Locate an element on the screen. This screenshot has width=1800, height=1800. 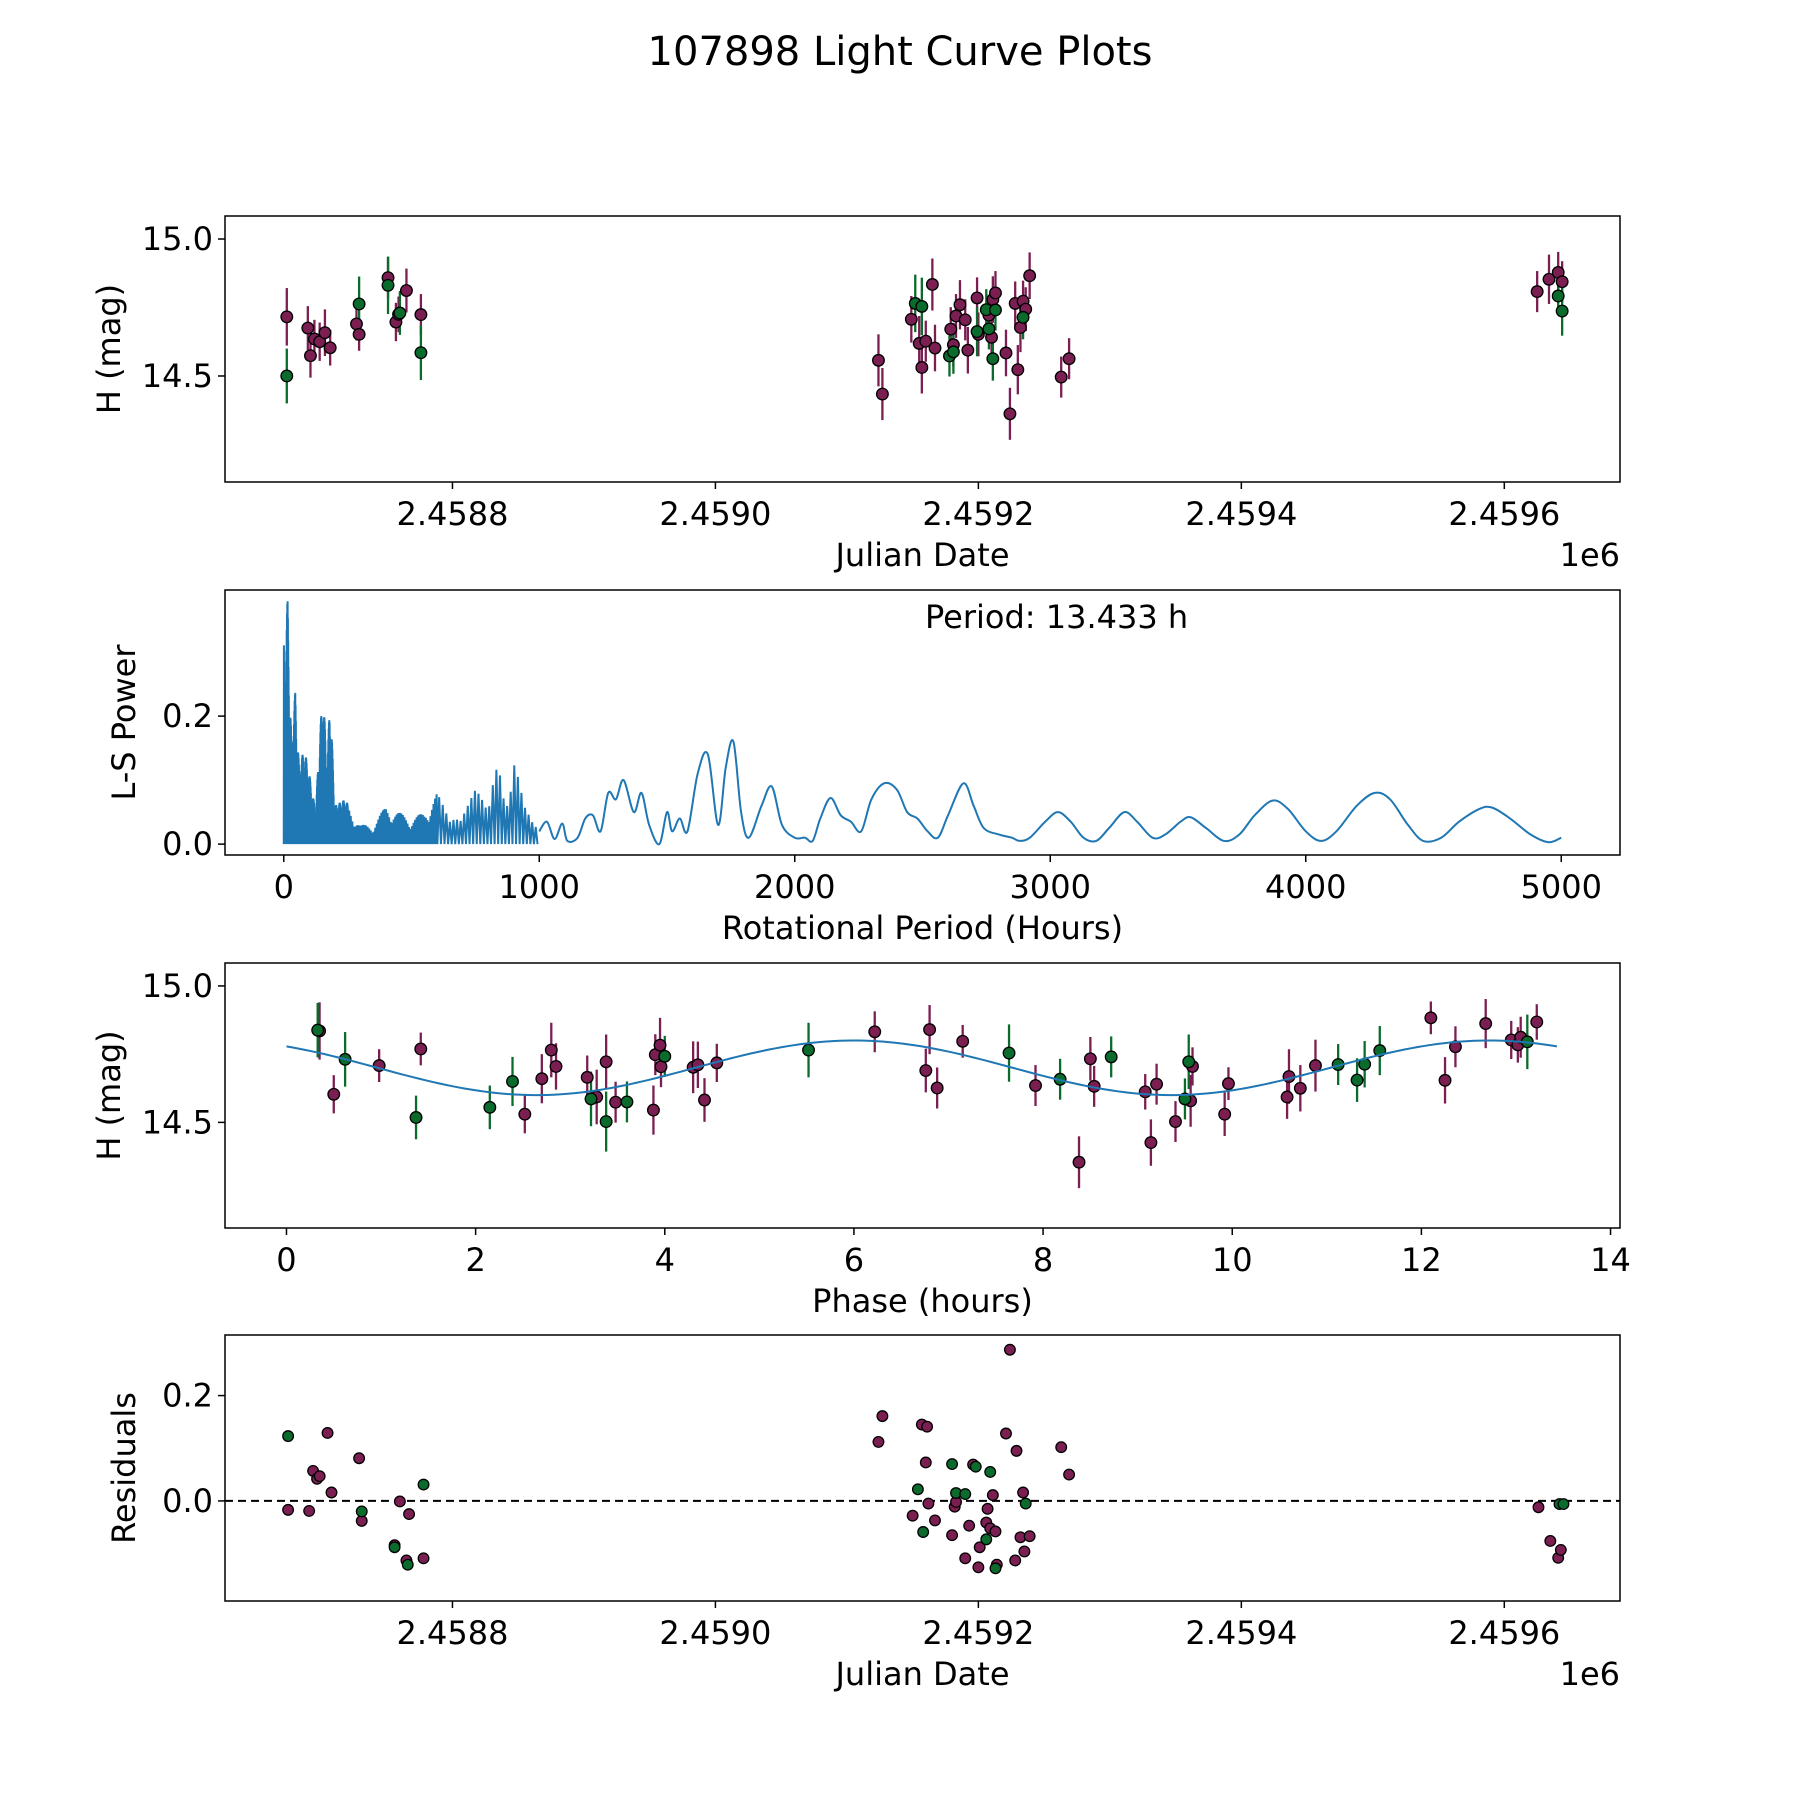
x-tick-label: 10 is located at coordinates (1232, 1260).